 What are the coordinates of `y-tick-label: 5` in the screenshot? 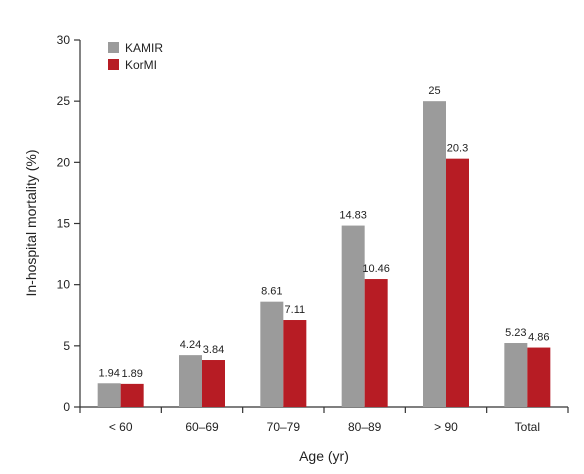 It's located at (66, 346).